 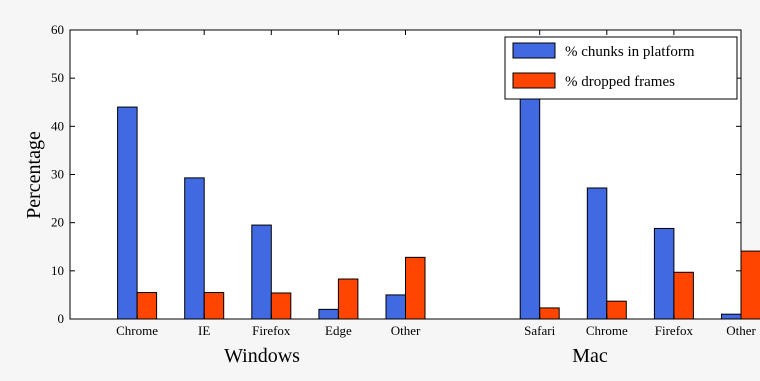 What do you see at coordinates (137, 330) in the screenshot?
I see `x-tick-label-chrome-0: Chrome` at bounding box center [137, 330].